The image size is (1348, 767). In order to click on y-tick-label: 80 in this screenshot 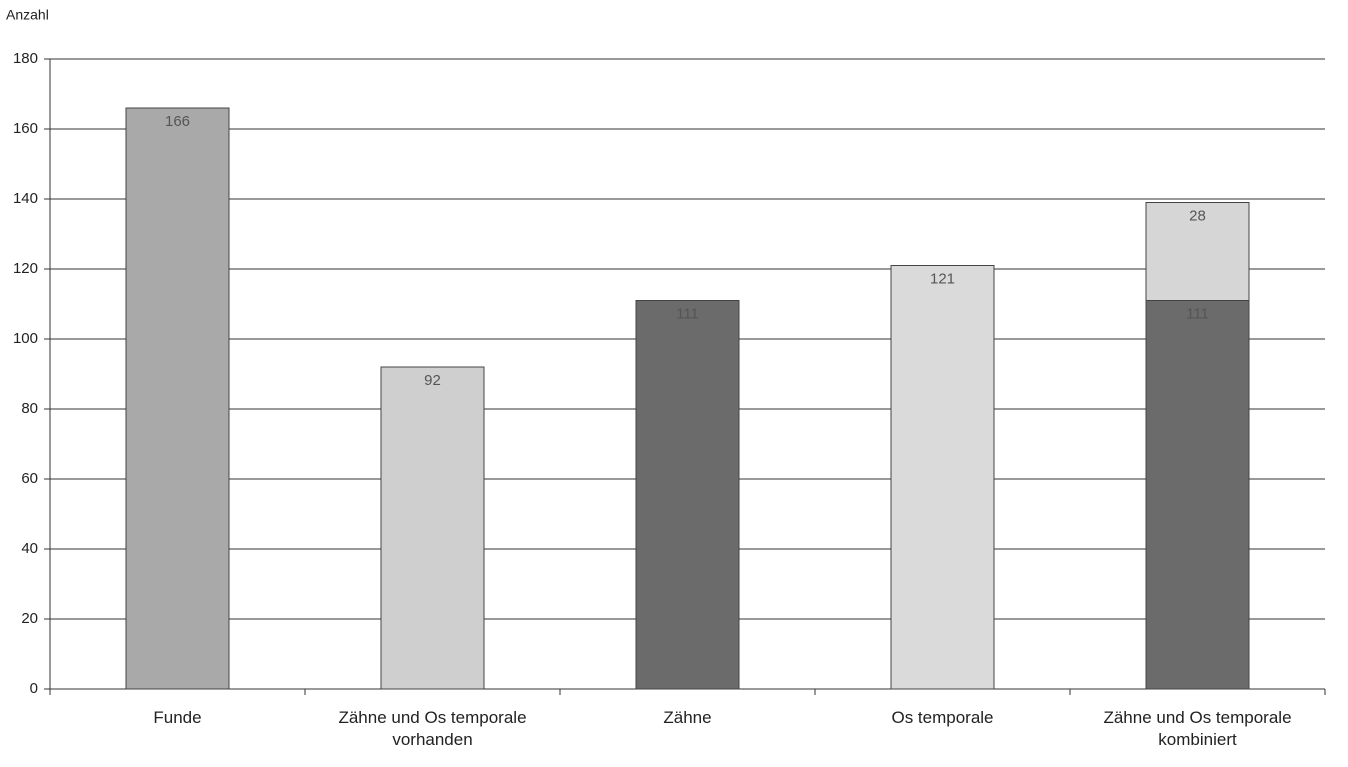, I will do `click(29, 408)`.